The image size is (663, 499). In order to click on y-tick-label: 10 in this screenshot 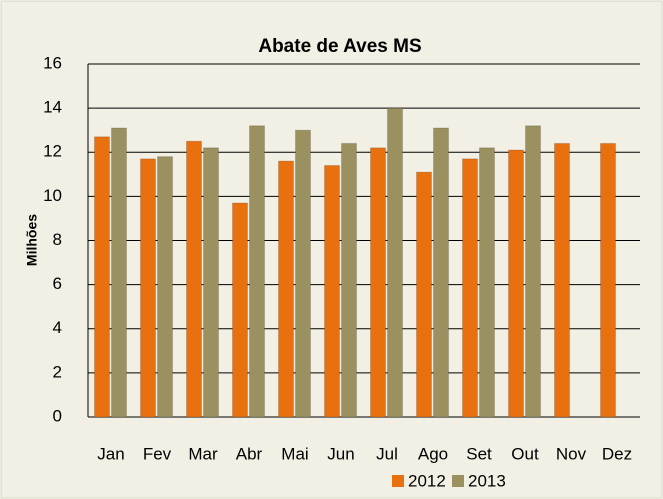, I will do `click(52, 195)`.